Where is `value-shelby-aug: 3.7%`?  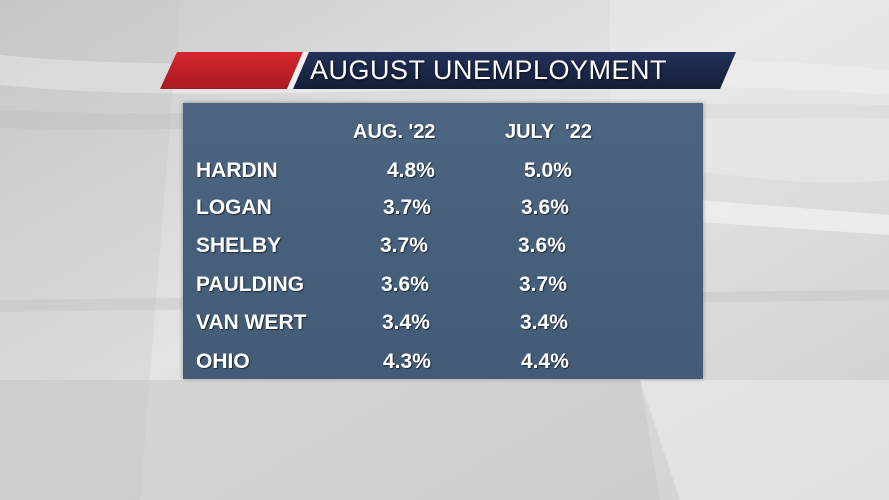
value-shelby-aug: 3.7% is located at coordinates (404, 245).